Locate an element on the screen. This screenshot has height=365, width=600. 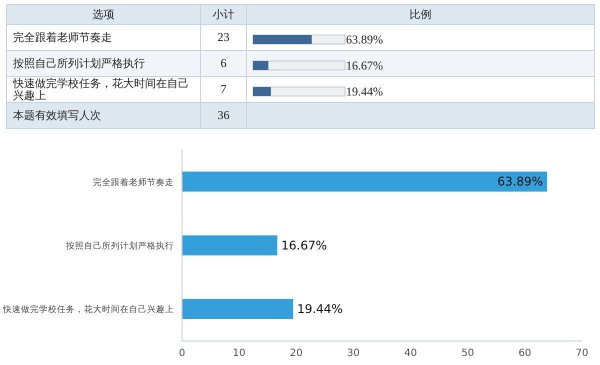
y-tick-label: 本题有效填写人次 is located at coordinates (104, 116).